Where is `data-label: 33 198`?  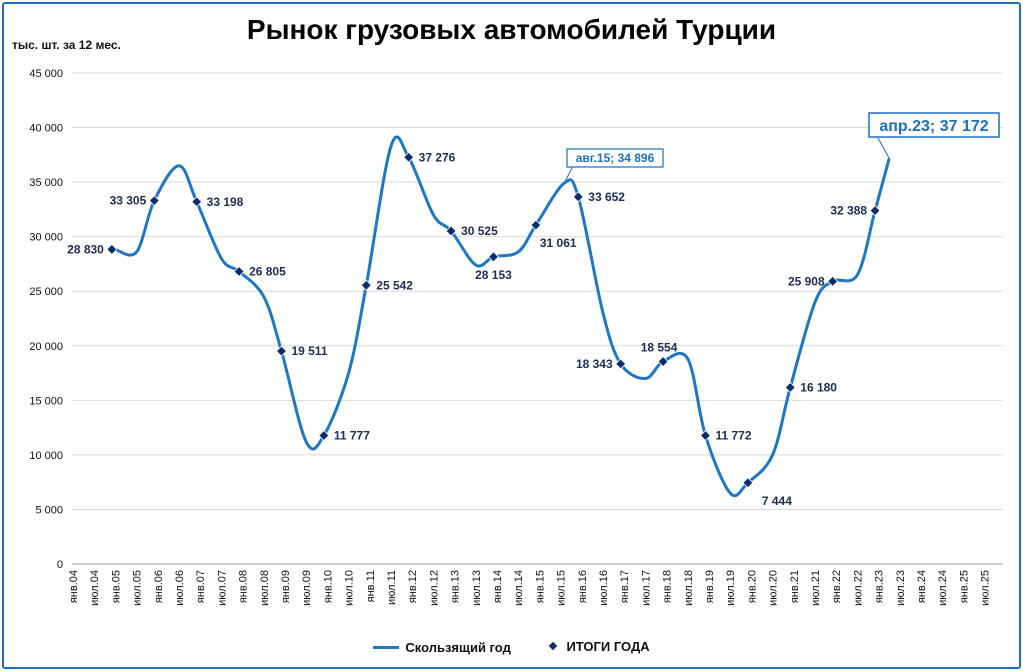
data-label: 33 198 is located at coordinates (225, 202).